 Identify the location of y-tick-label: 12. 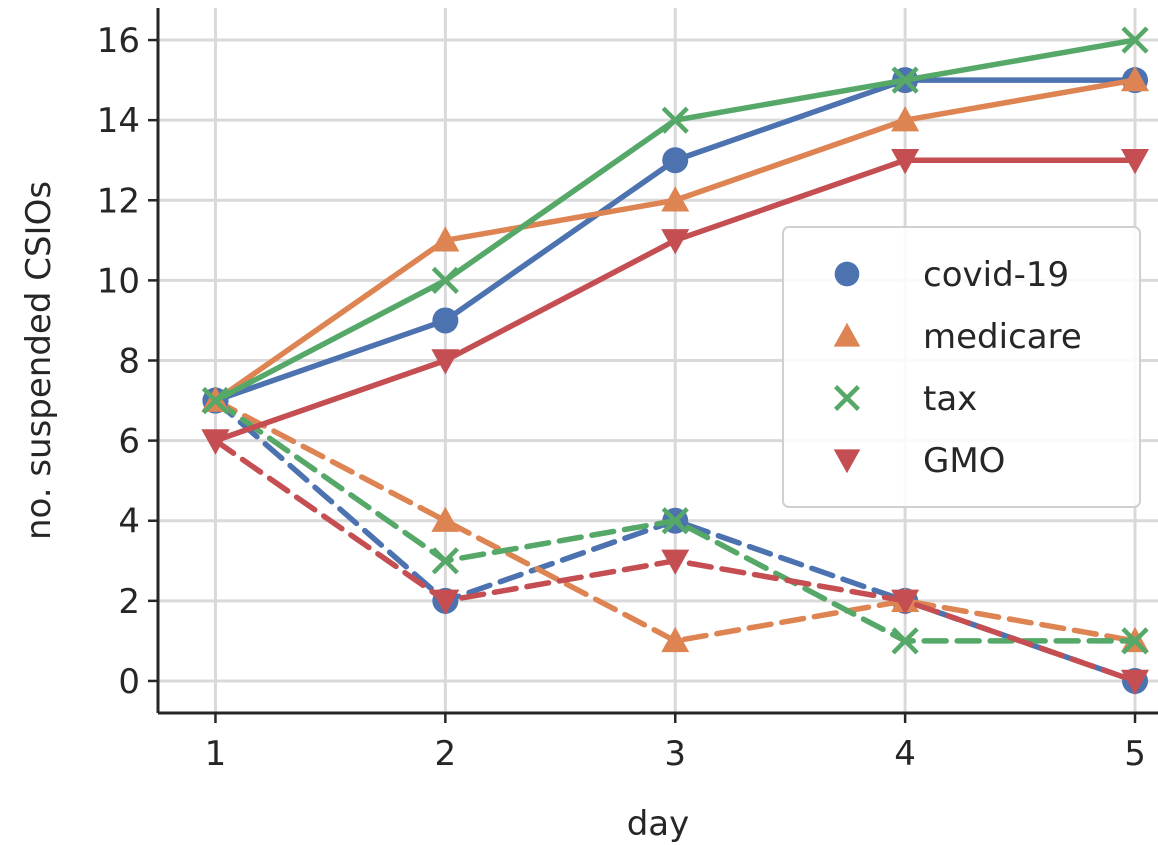
(118, 201).